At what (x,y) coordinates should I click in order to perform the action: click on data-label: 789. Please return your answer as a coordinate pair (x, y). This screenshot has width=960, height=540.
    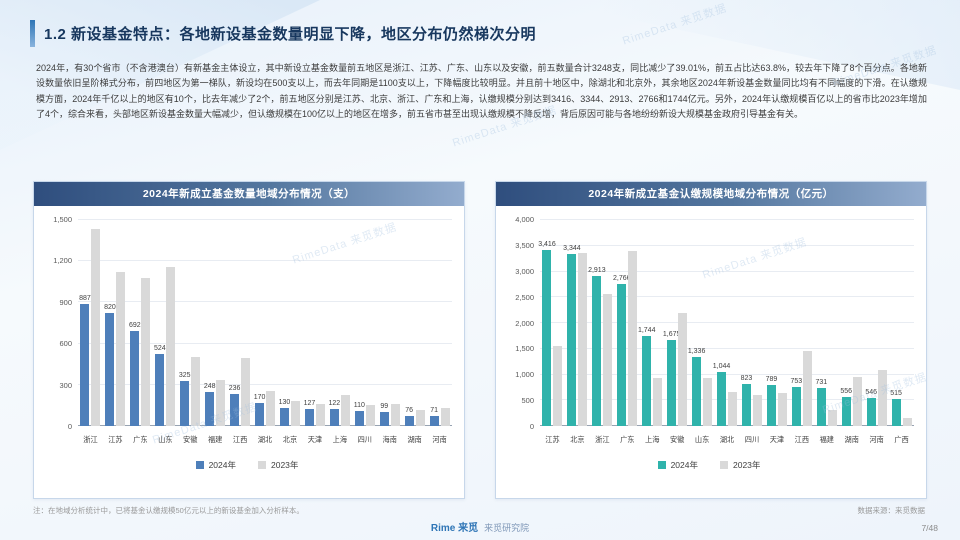
    Looking at the image, I should click on (771, 380).